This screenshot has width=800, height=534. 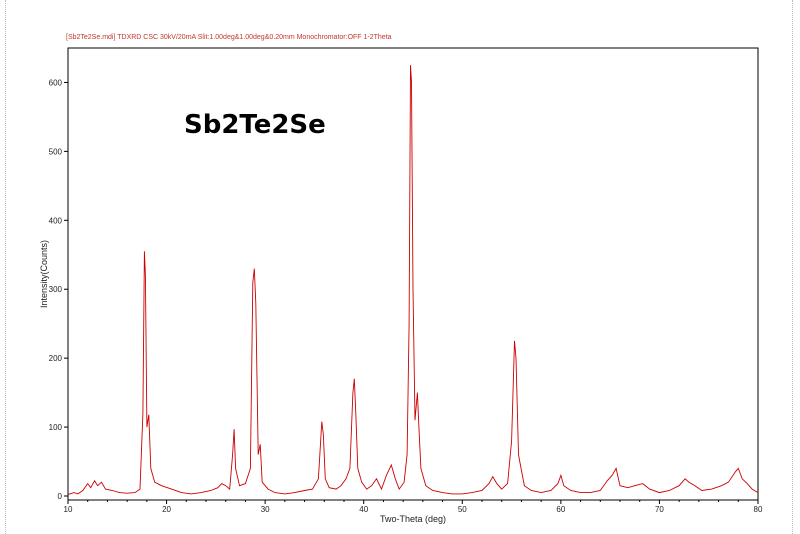 I want to click on y-tick-label: 200, so click(x=56, y=358).